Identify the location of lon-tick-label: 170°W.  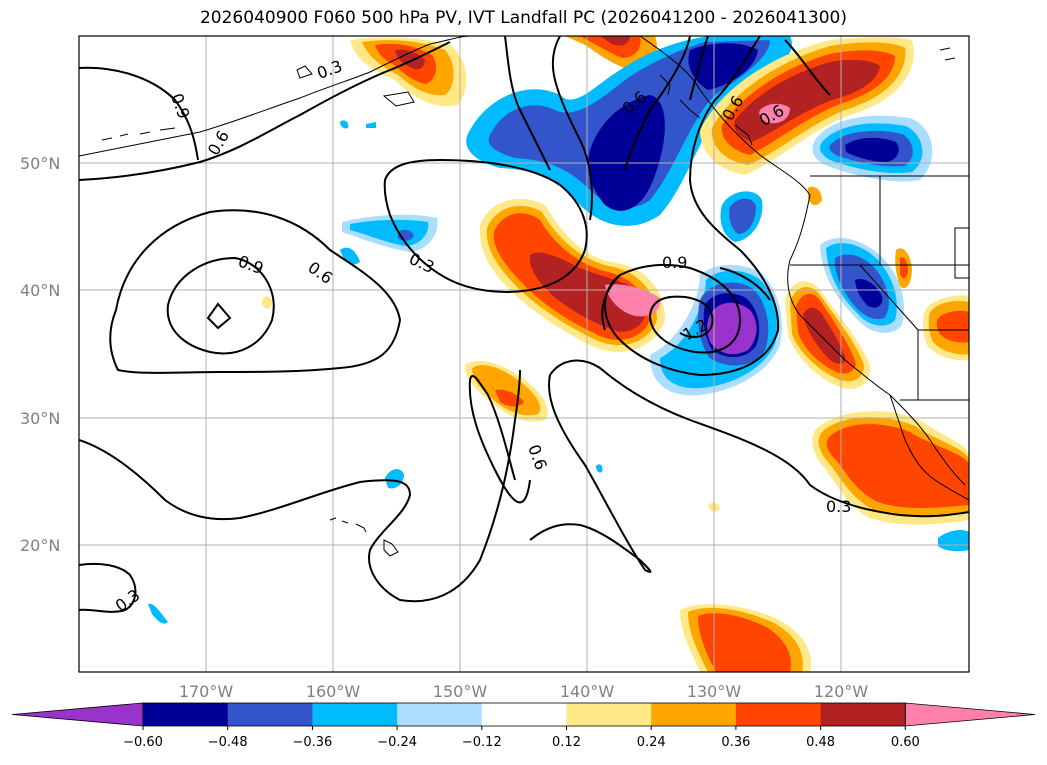
(206, 691).